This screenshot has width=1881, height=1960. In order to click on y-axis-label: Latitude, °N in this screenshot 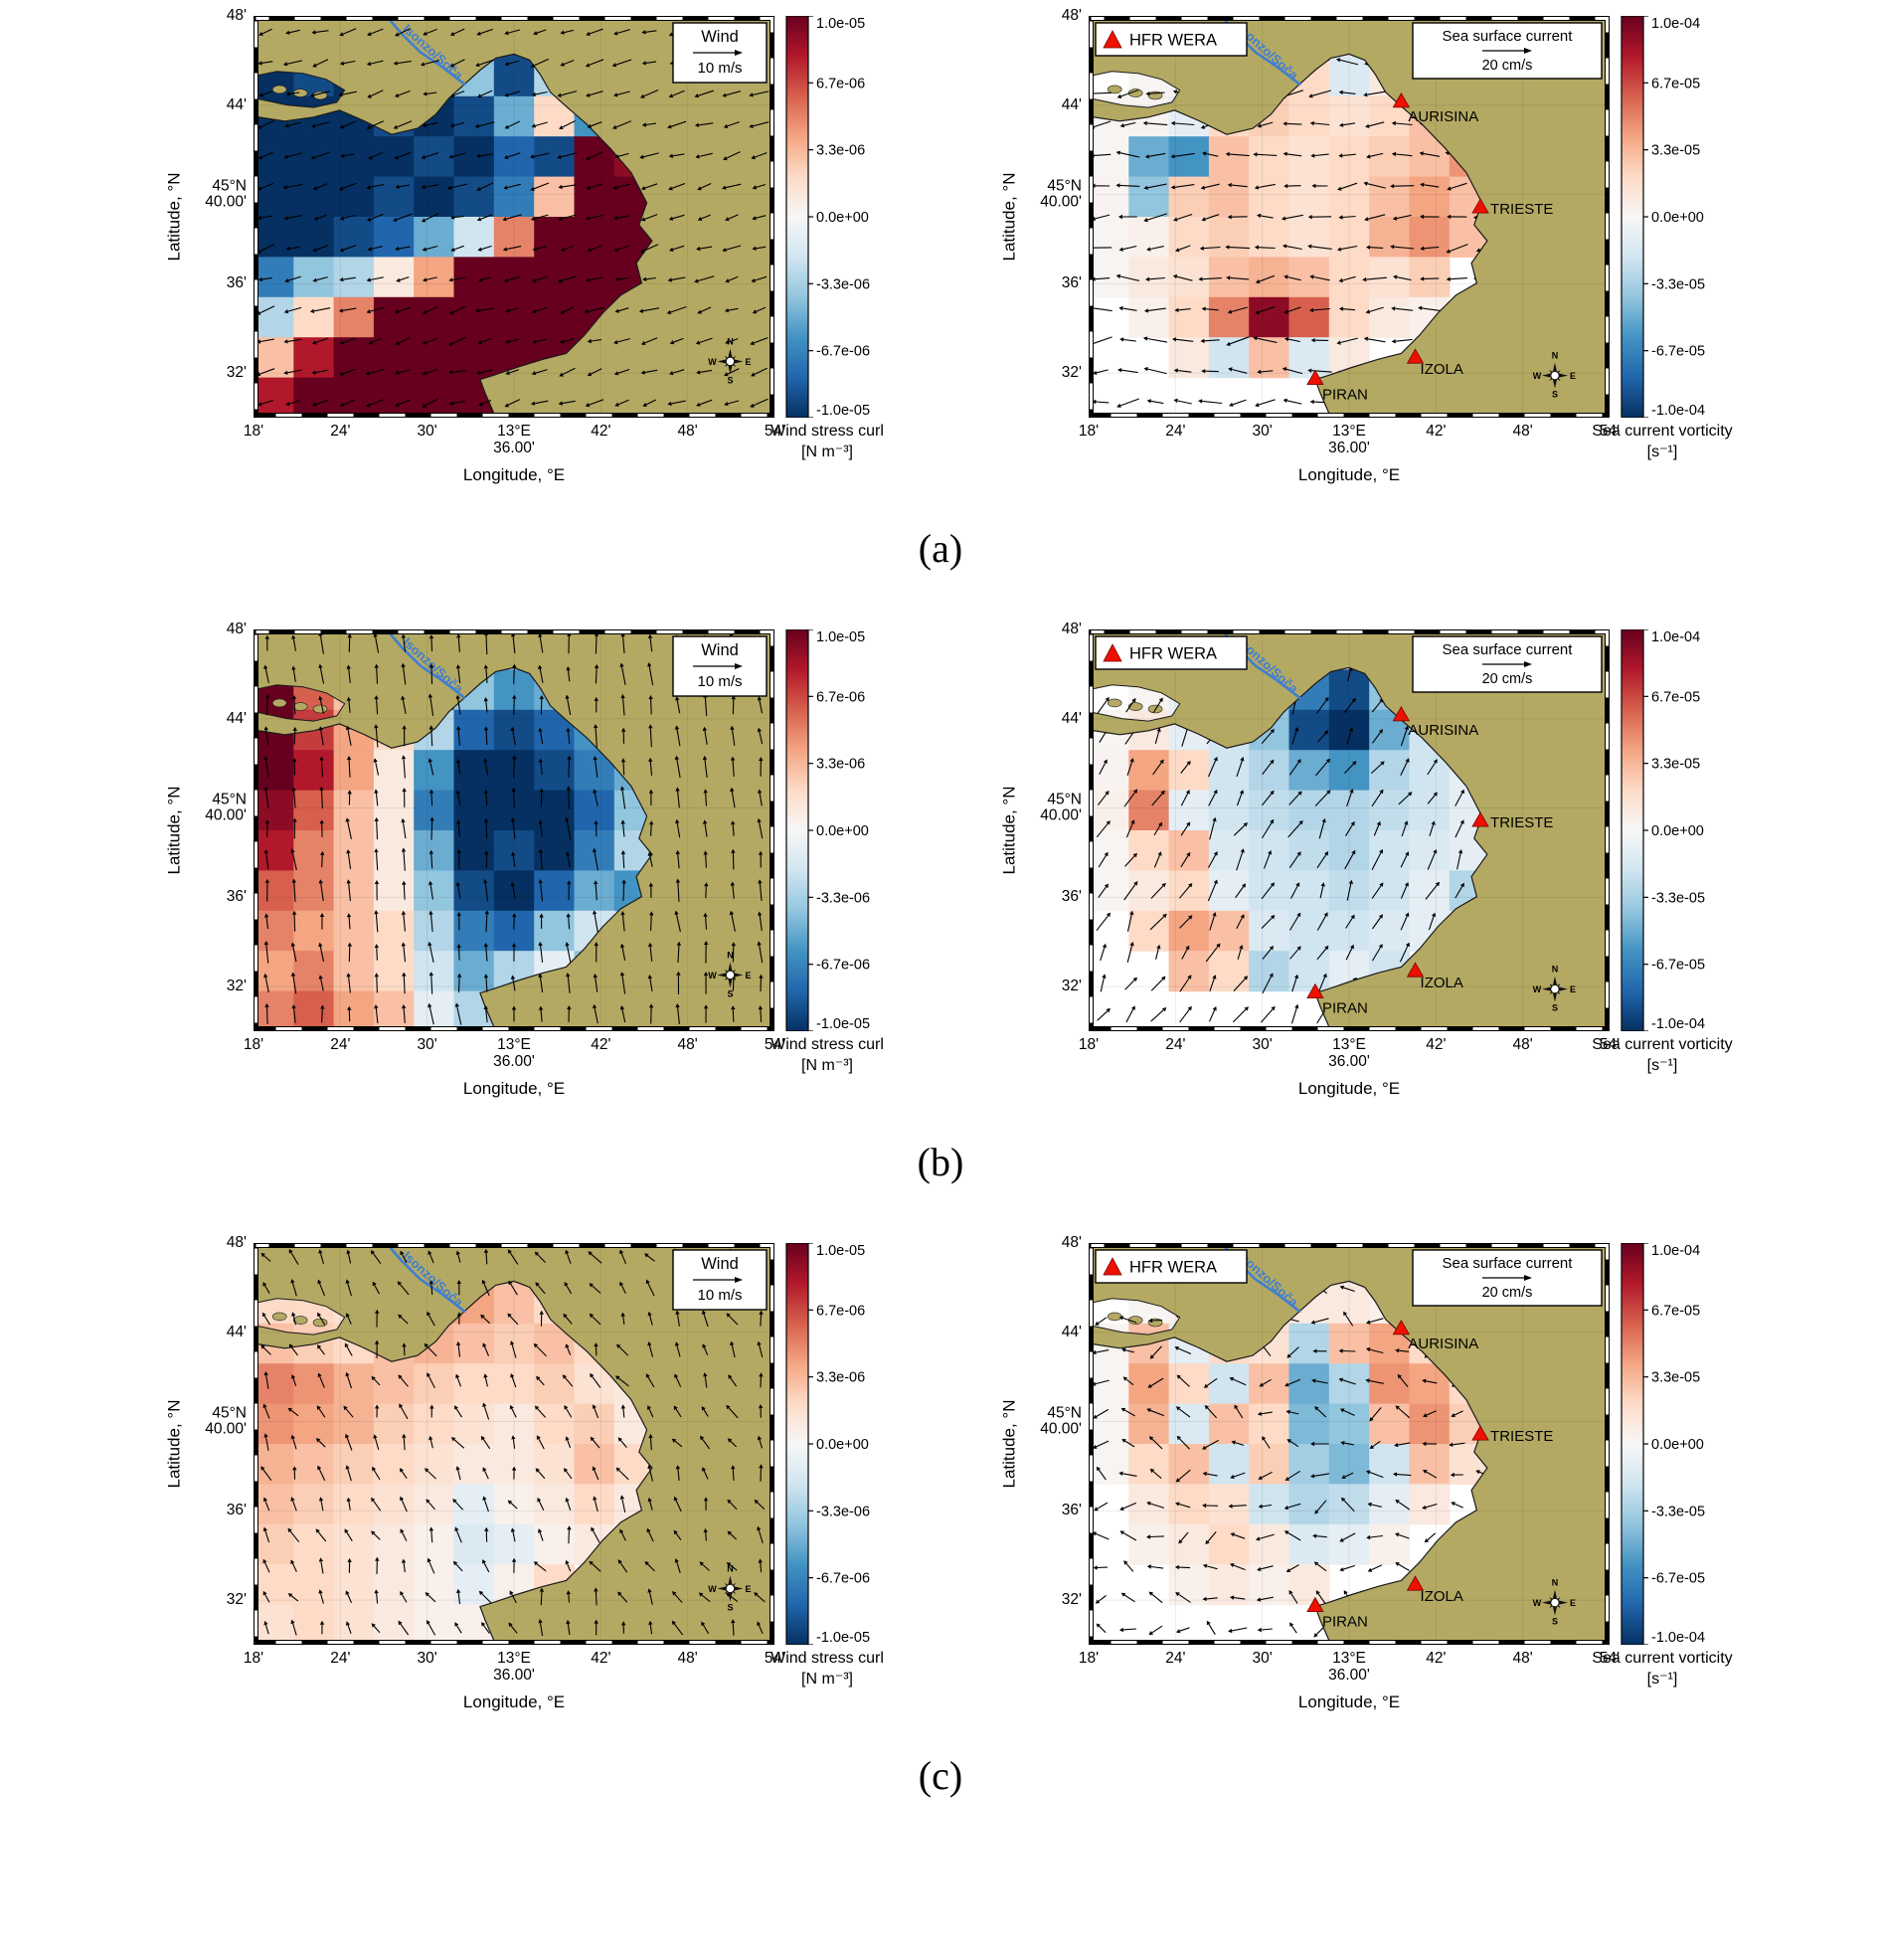, I will do `click(1009, 217)`.